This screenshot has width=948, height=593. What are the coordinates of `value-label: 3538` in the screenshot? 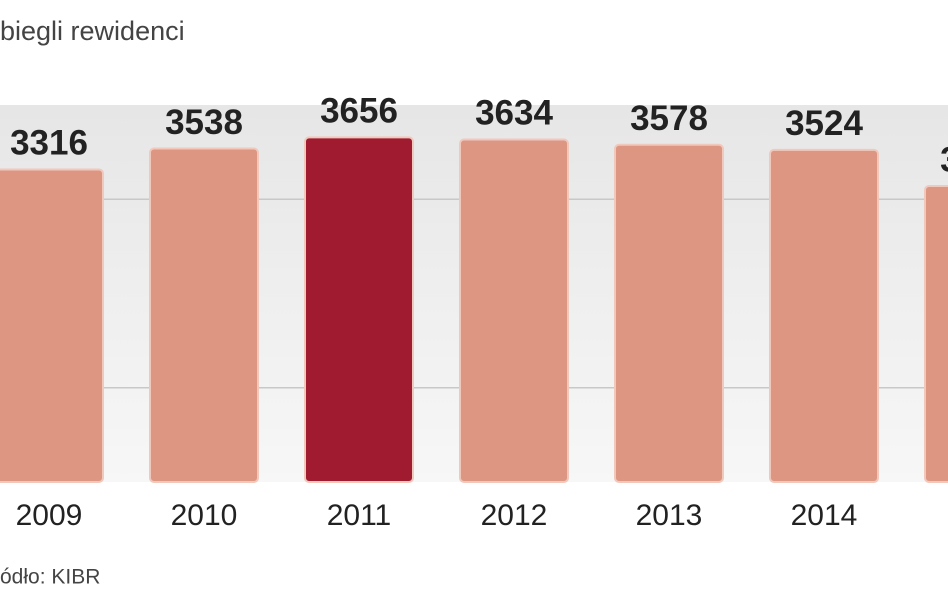 It's located at (204, 122).